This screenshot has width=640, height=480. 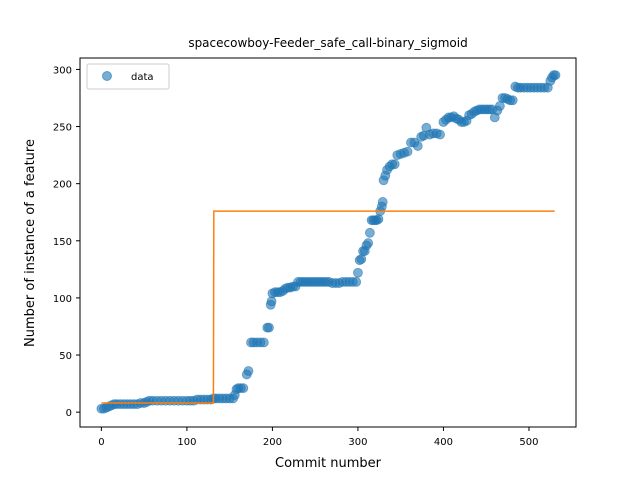 I want to click on y-tick-label: 50, so click(x=65, y=356).